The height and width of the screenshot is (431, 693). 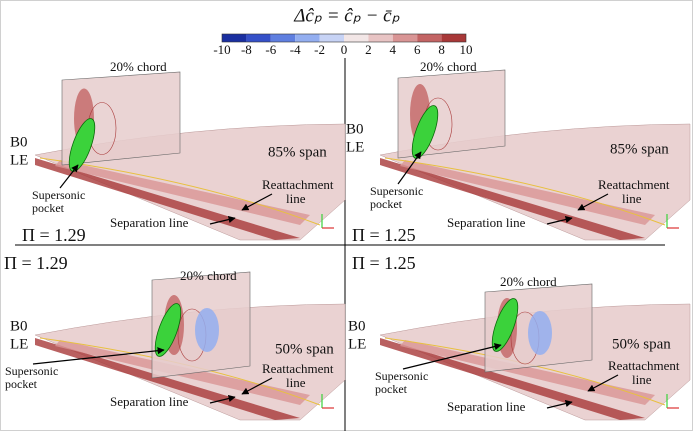 I want to click on wing-band, so click(x=512, y=199).